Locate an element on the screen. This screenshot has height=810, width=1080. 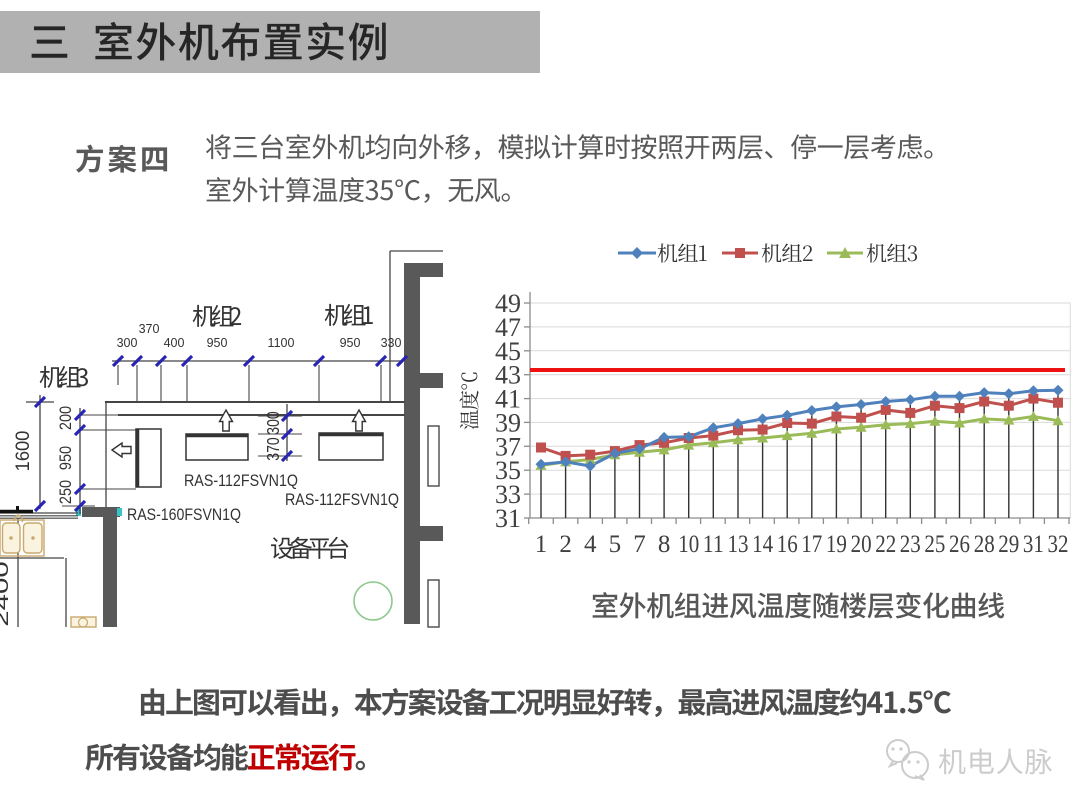
svg-text: RAS-160FSVN1Q is located at coordinates (184, 515).